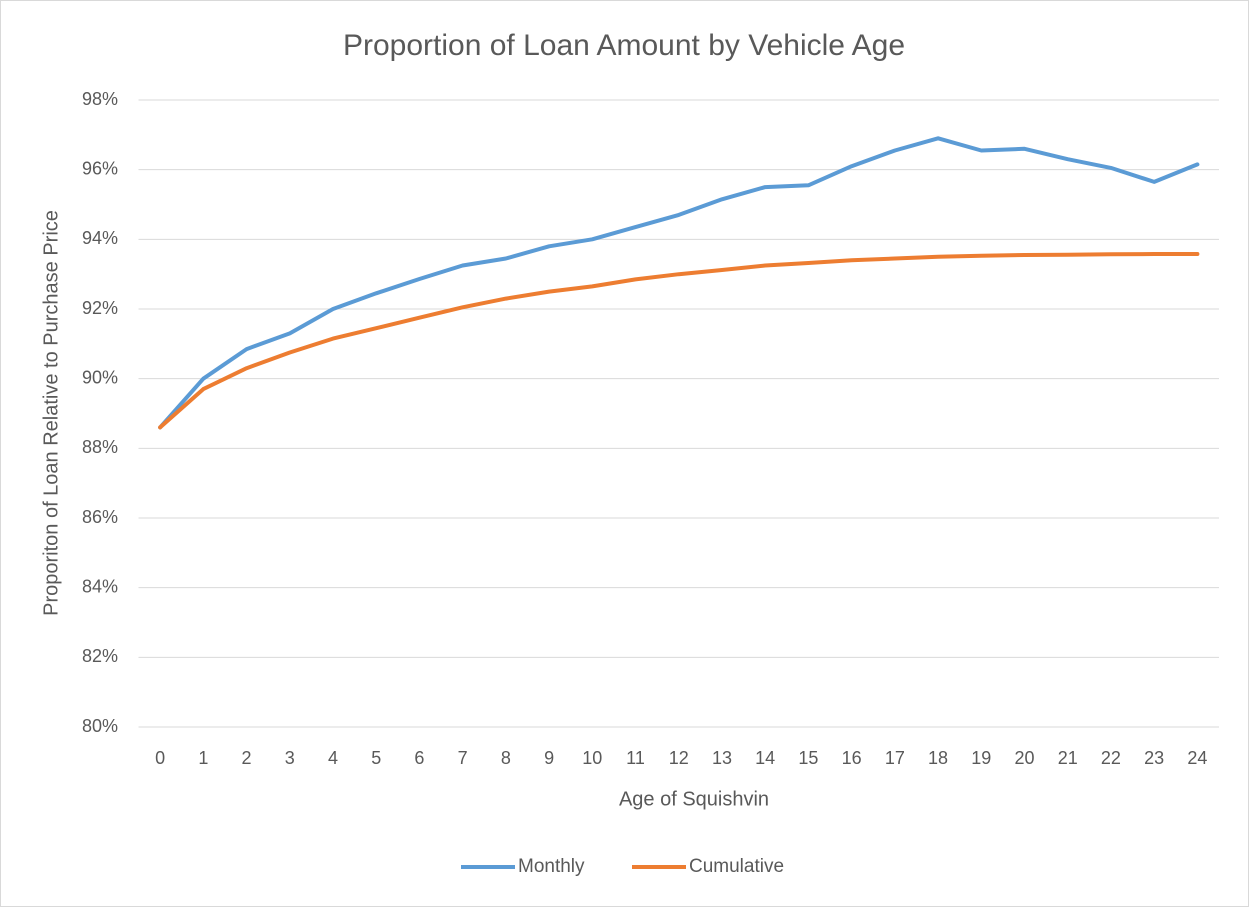 The width and height of the screenshot is (1249, 907). Describe the element at coordinates (549, 758) in the screenshot. I see `x-tick-label: 9` at that location.